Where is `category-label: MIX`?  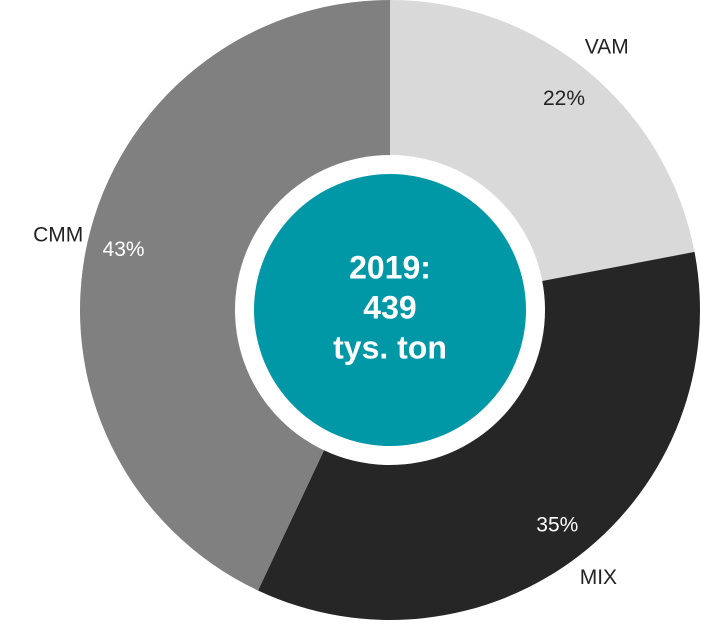
category-label: MIX is located at coordinates (598, 577).